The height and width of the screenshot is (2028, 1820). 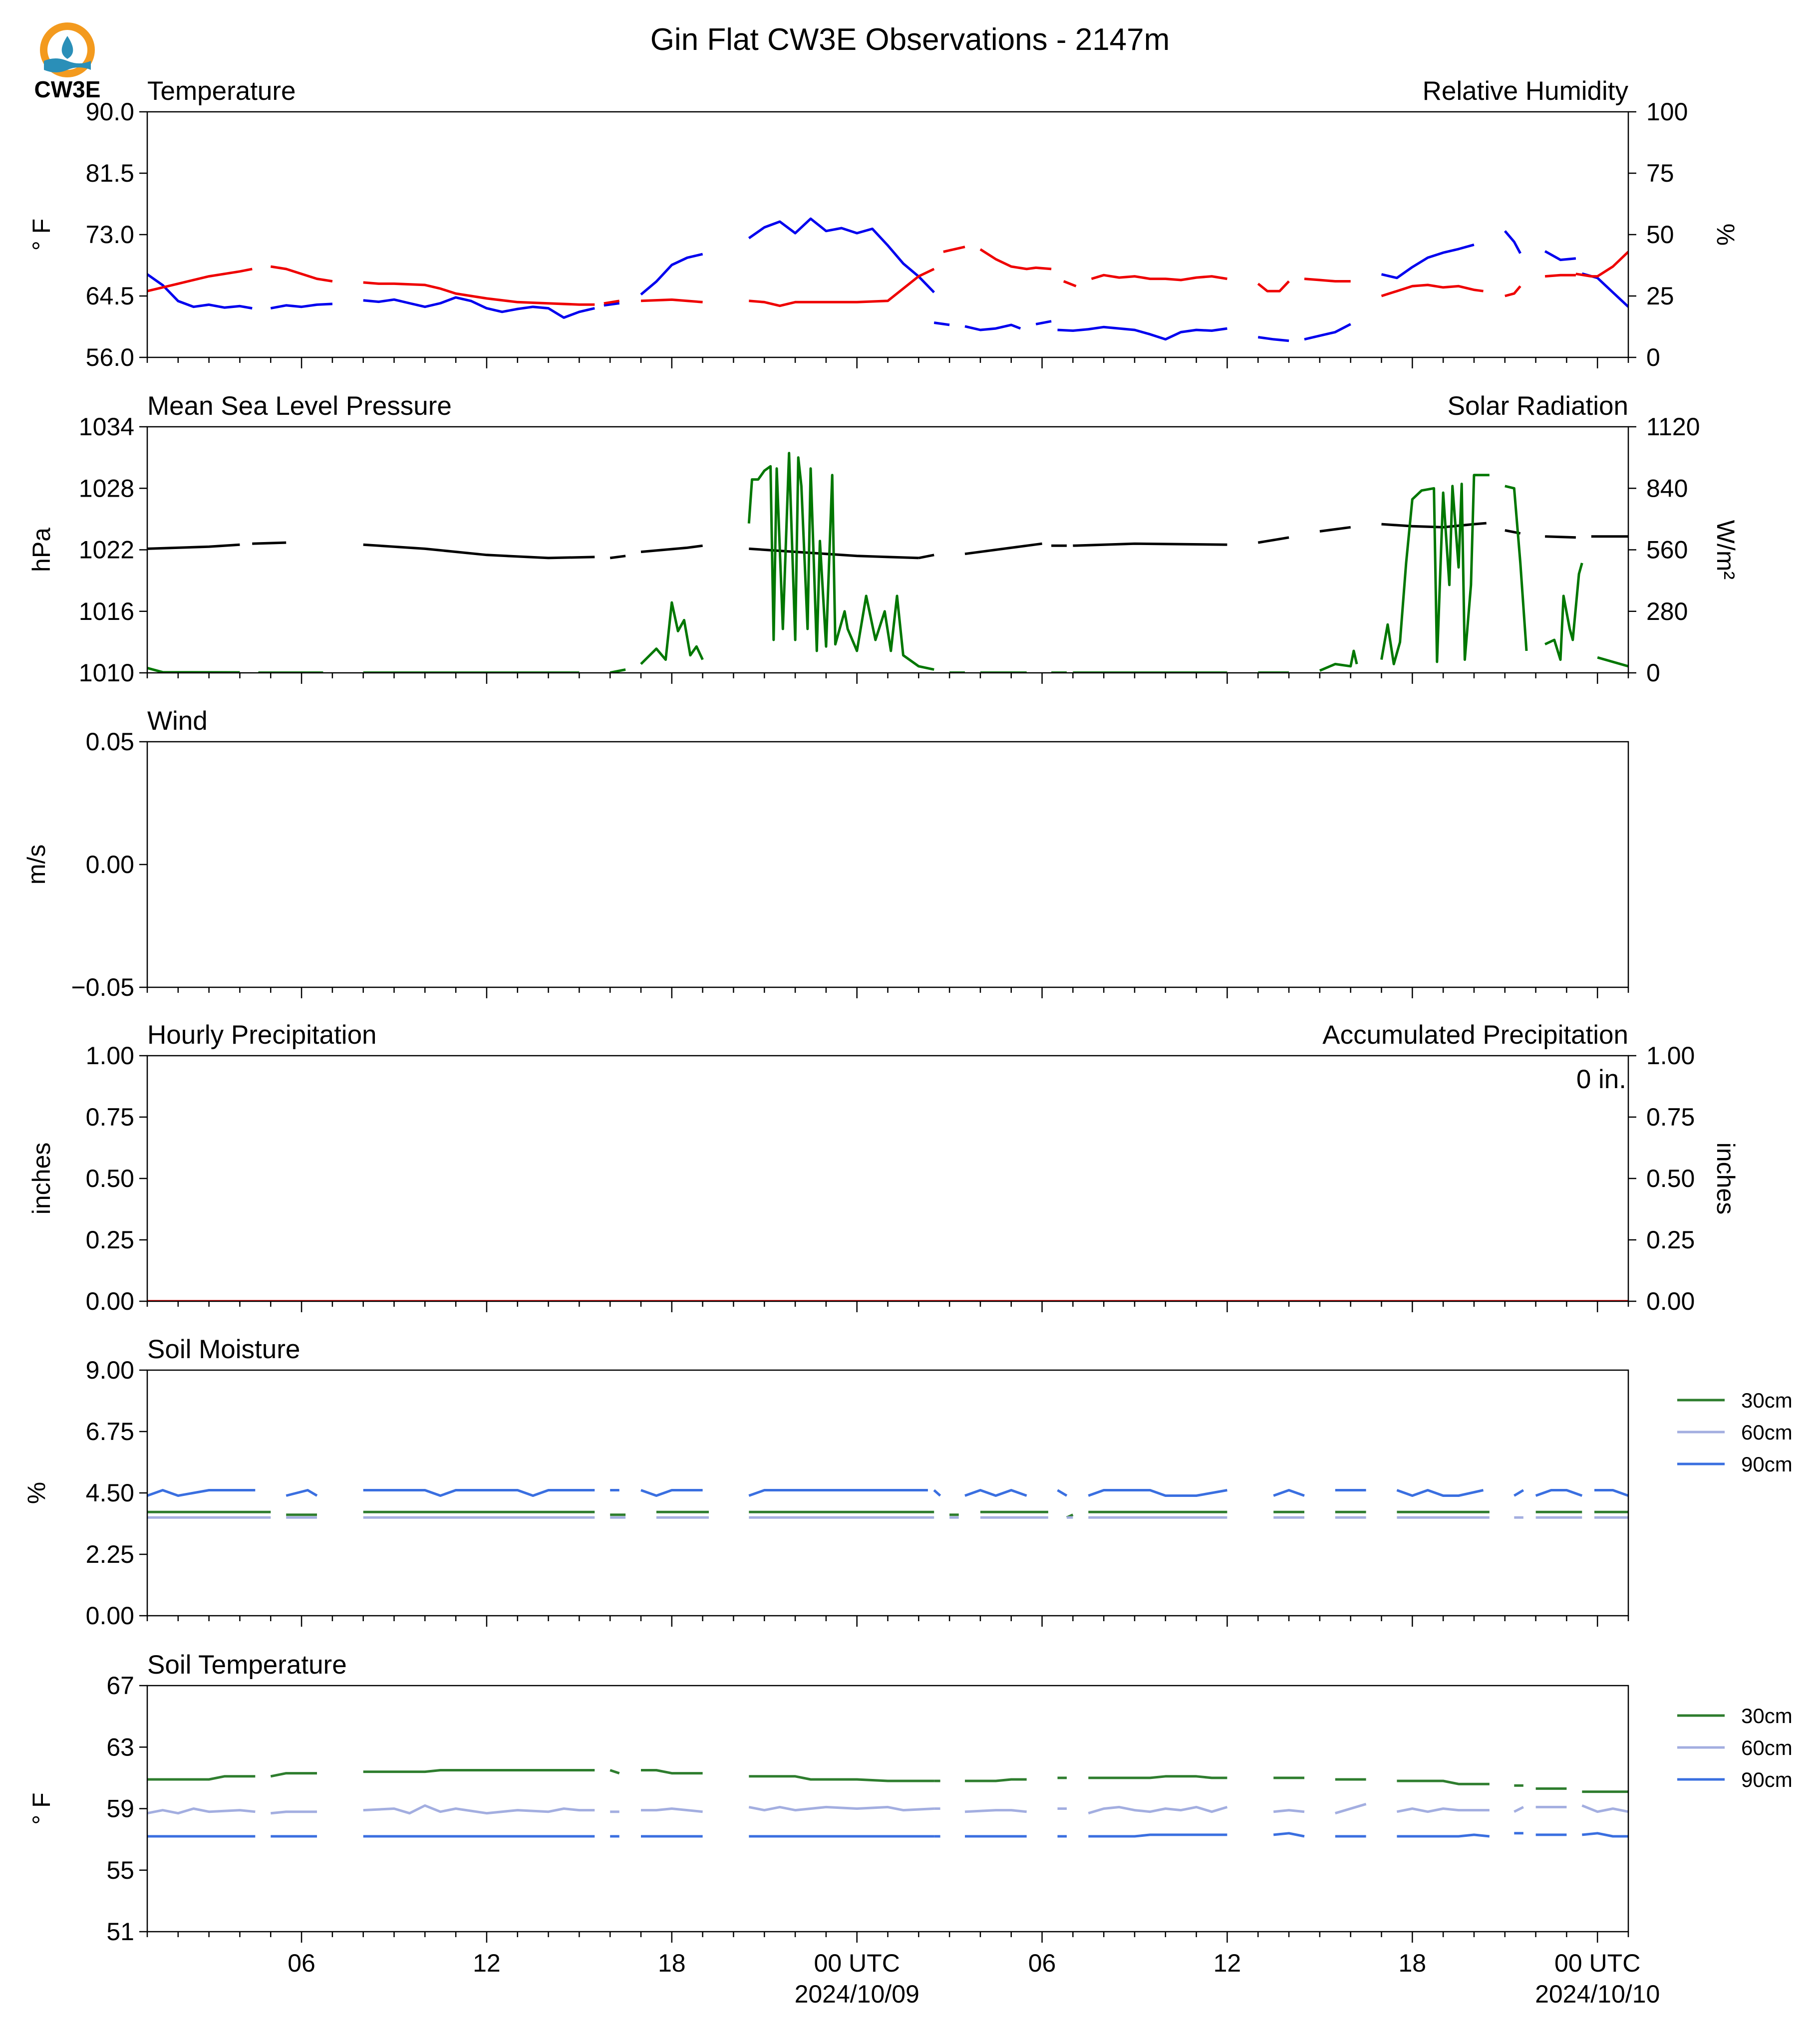 I want to click on x-date-label: 2024/10/09, so click(x=857, y=1994).